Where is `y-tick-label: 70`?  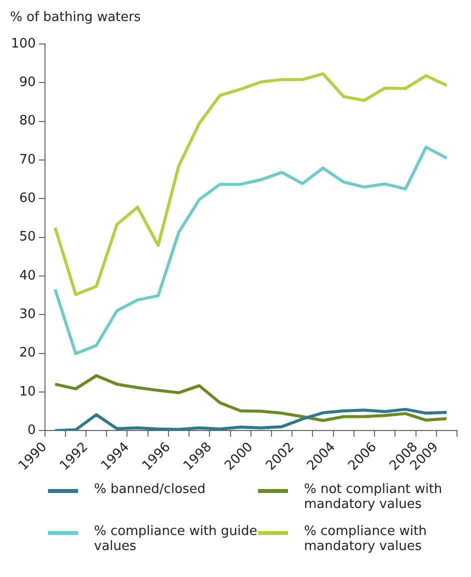
y-tick-label: 70 is located at coordinates (27, 160).